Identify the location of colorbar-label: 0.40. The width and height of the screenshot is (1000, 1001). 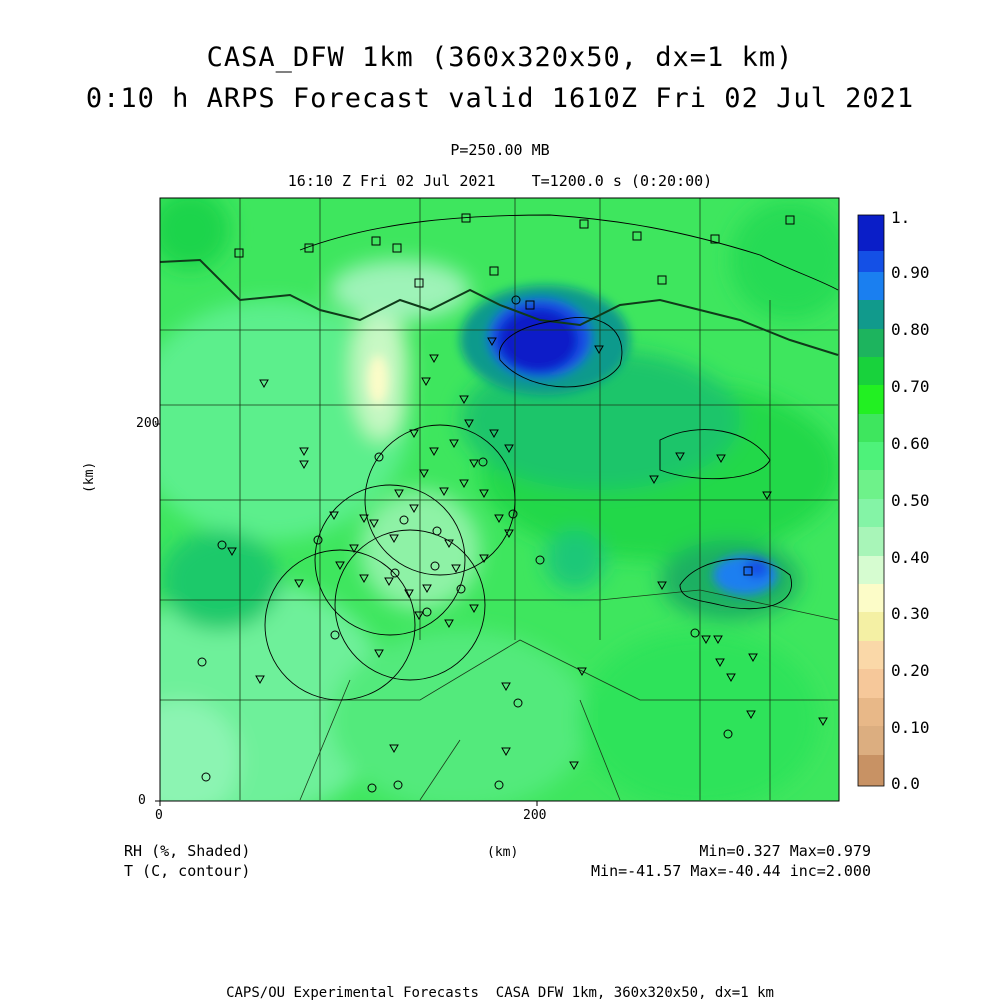
(910, 557).